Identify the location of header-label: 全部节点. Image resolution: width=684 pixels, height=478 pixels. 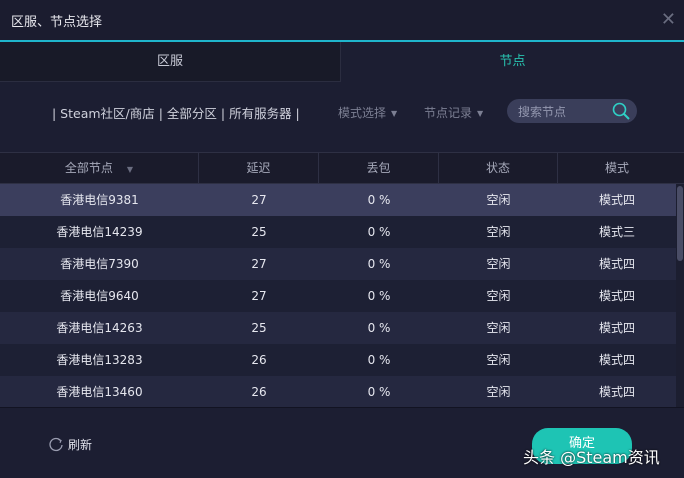
(88, 168).